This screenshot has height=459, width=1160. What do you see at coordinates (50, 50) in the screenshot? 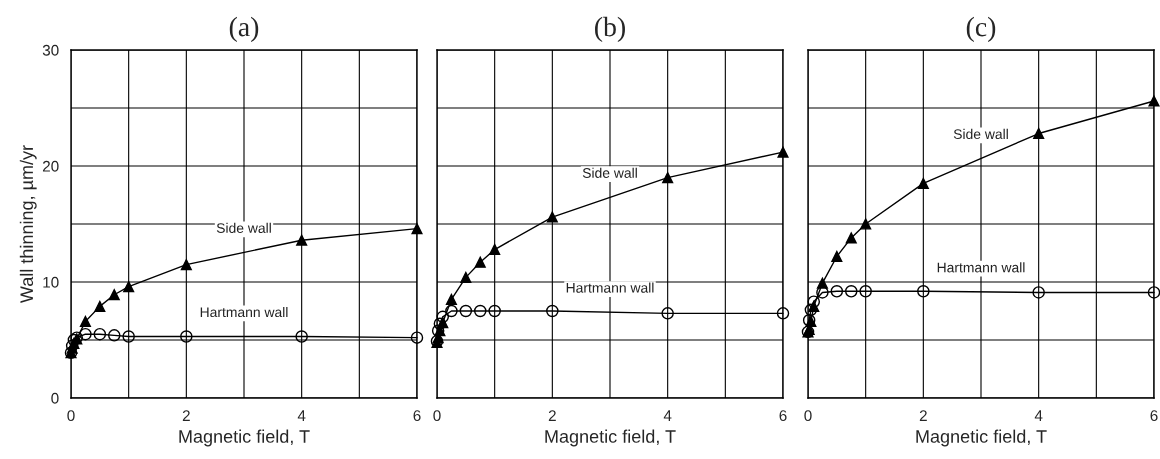
I see `y-tick-label: 30` at bounding box center [50, 50].